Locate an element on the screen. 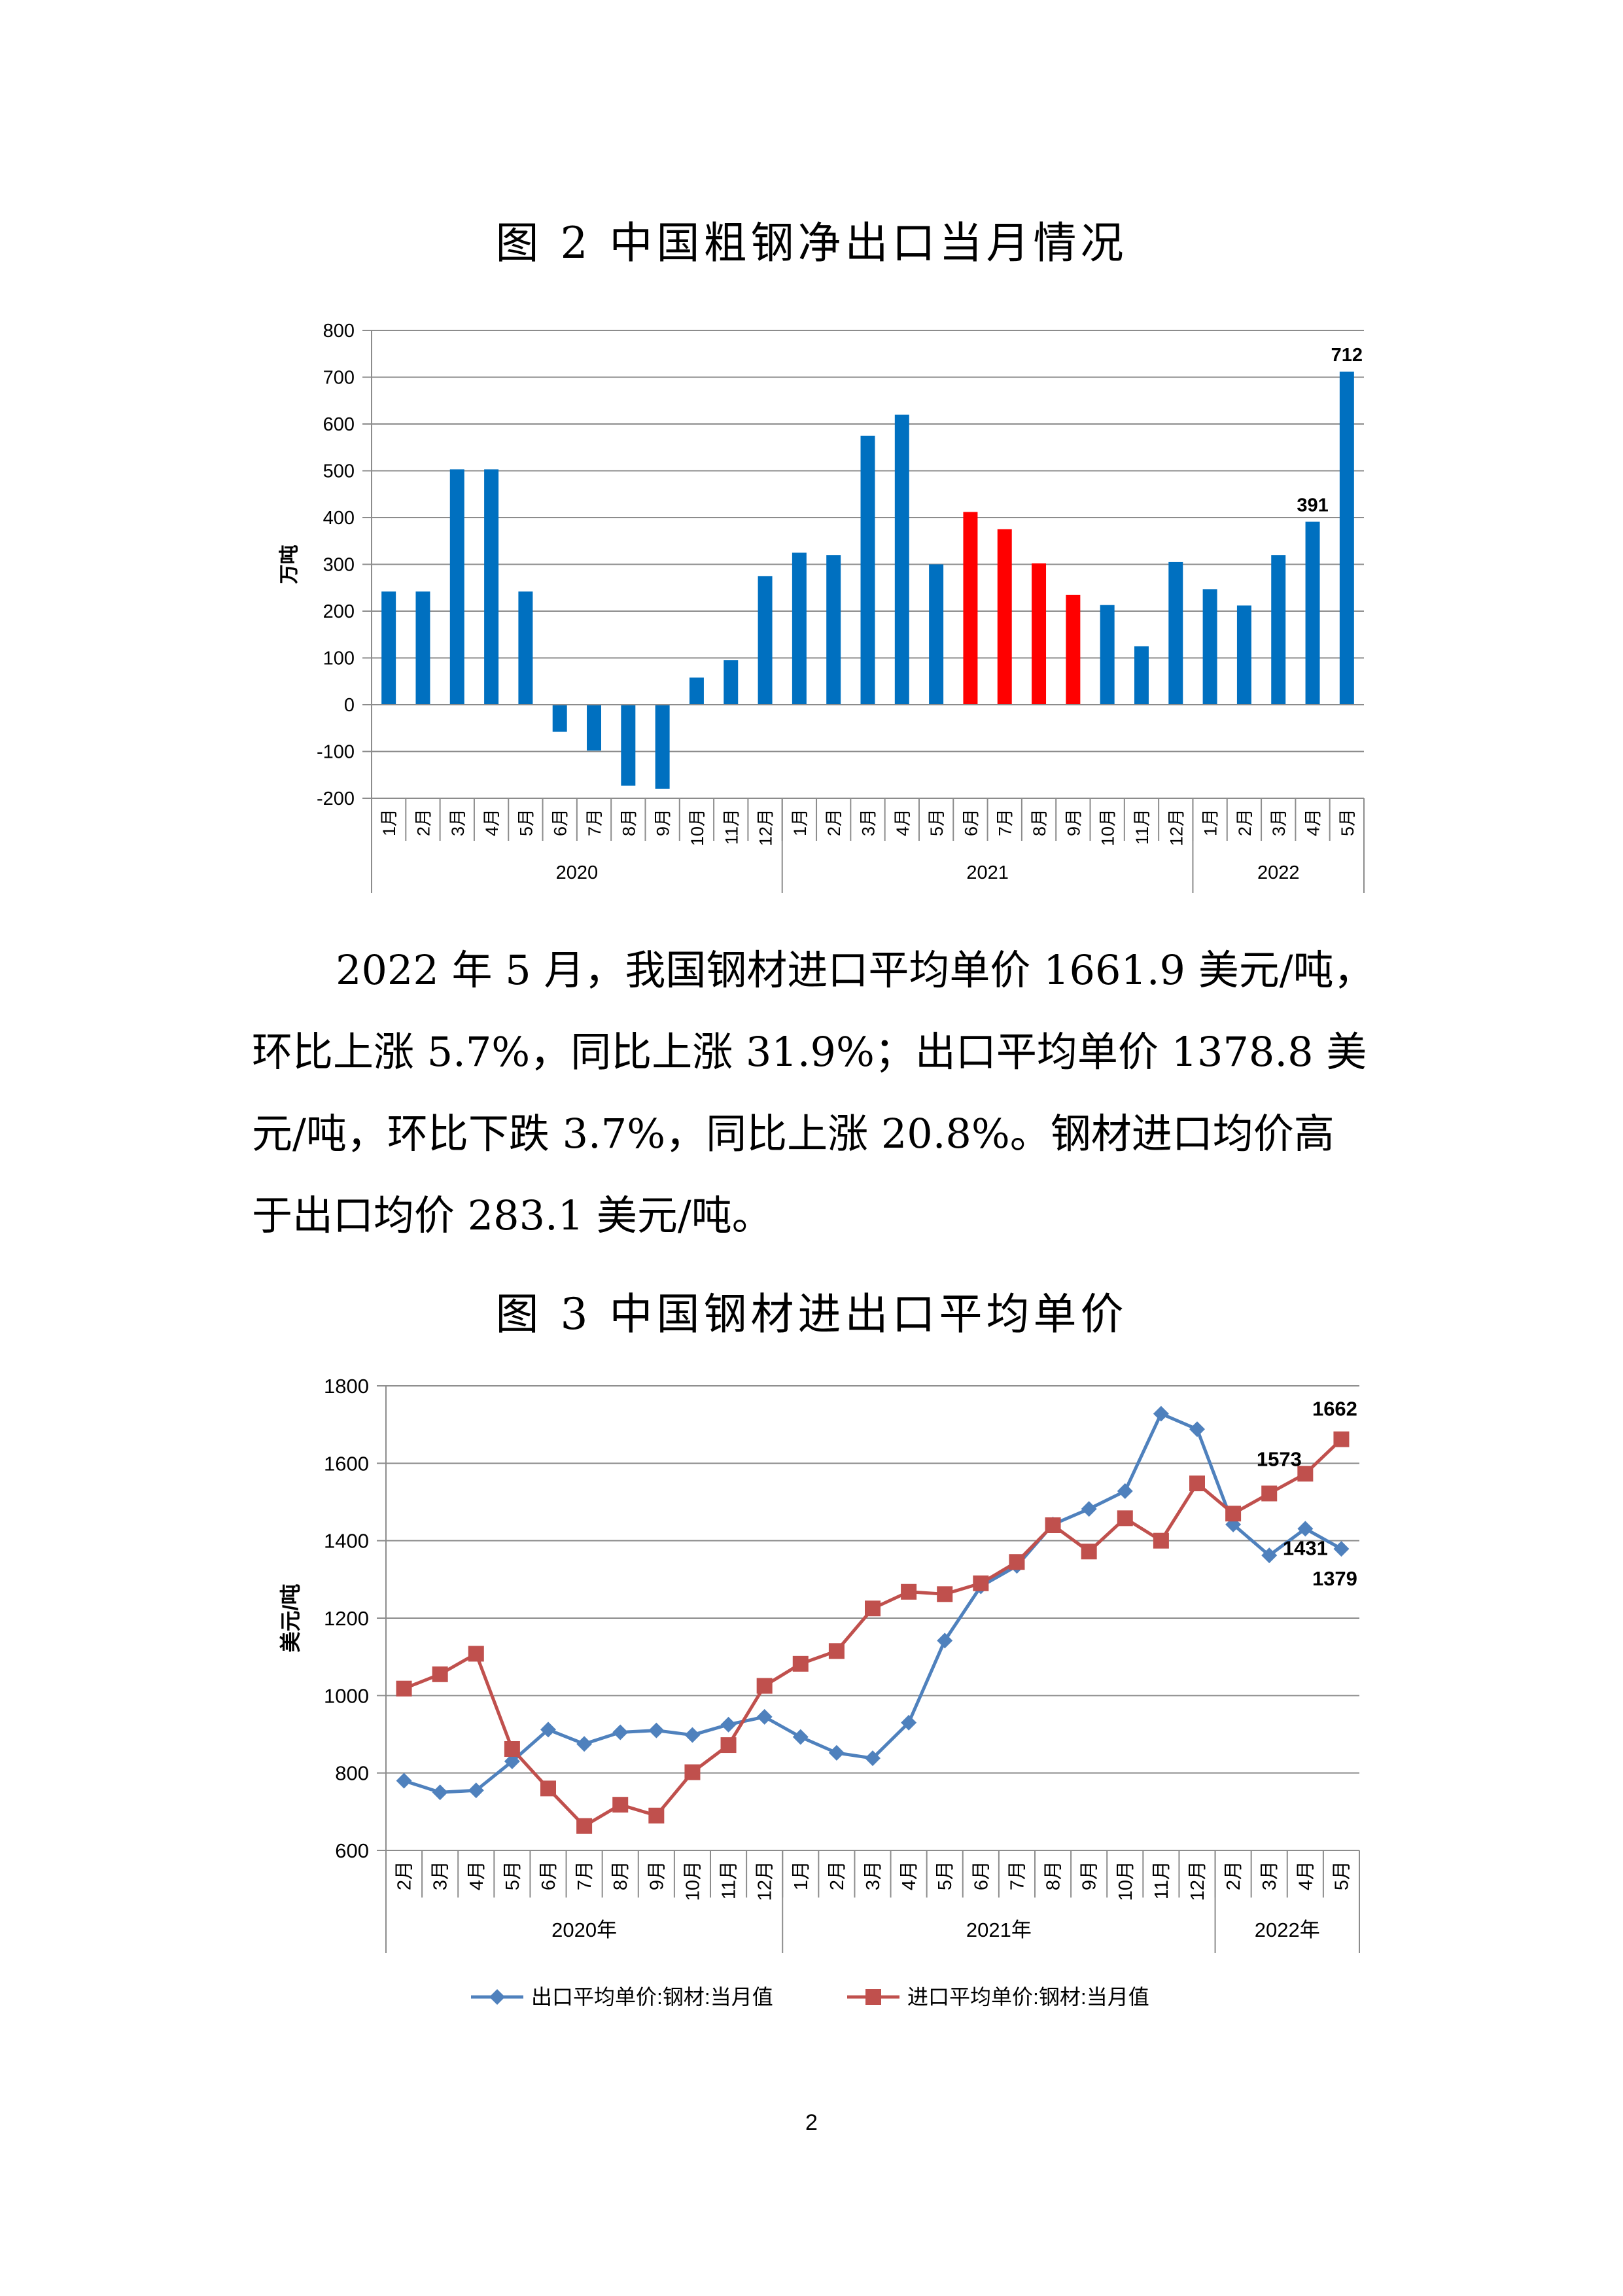  x-tick-label: 9月 is located at coordinates (657, 1876).